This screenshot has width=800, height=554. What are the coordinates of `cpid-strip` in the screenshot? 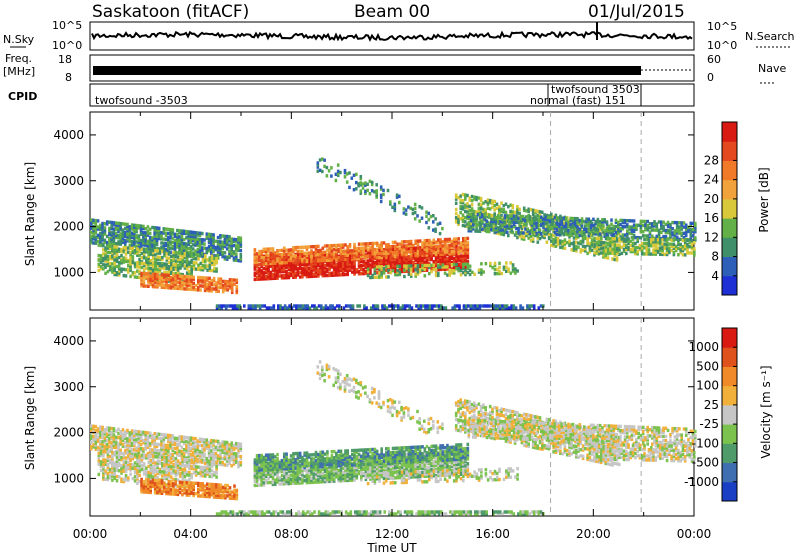 It's located at (392, 95).